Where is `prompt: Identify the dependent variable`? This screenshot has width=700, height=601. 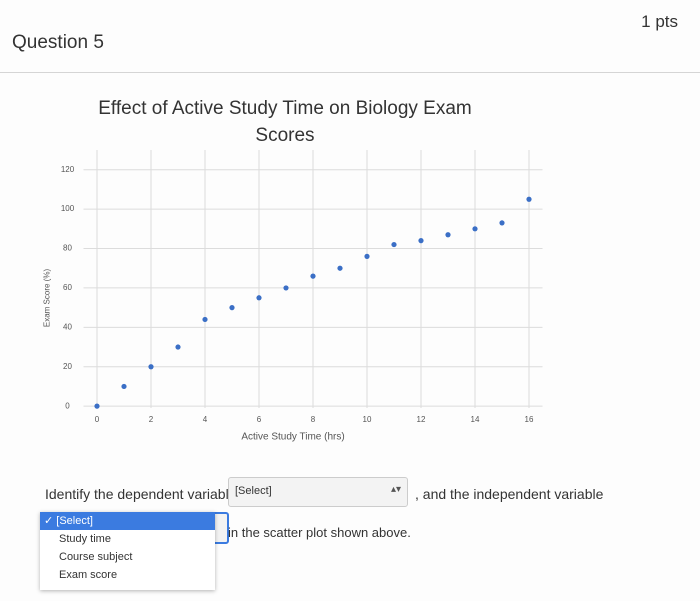 prompt: Identify the dependent variable is located at coordinates (141, 494).